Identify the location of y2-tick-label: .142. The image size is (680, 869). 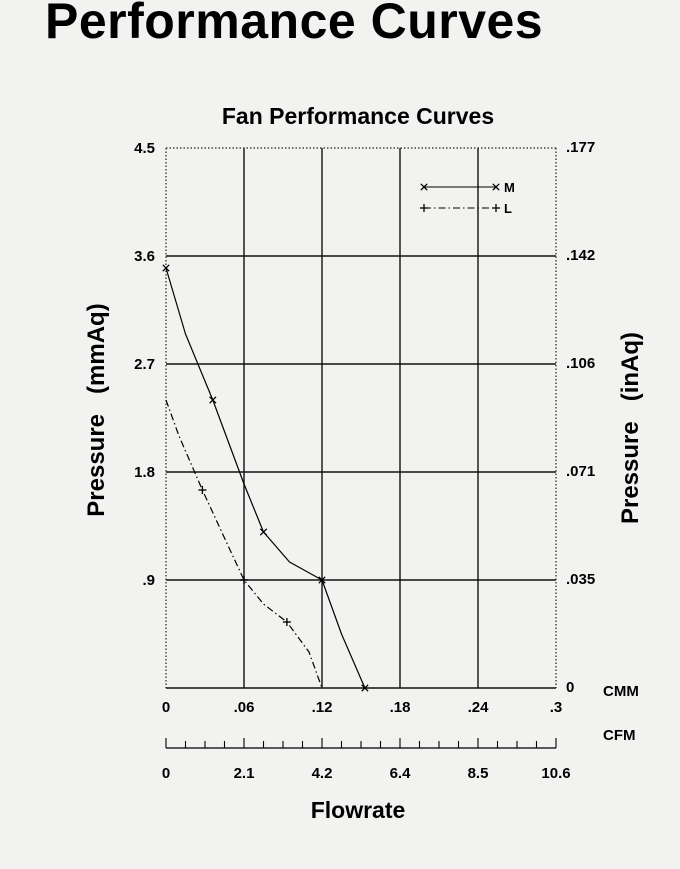
(580, 255).